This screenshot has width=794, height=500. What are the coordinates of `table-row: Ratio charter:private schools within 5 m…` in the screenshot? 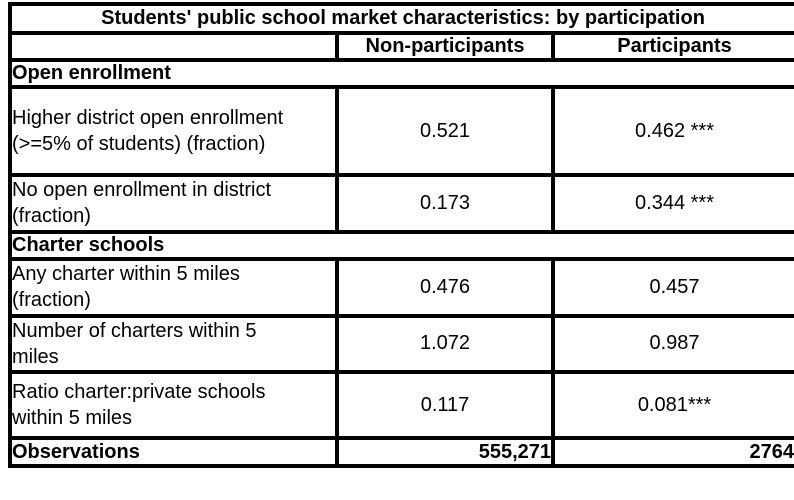 It's located at (401, 405).